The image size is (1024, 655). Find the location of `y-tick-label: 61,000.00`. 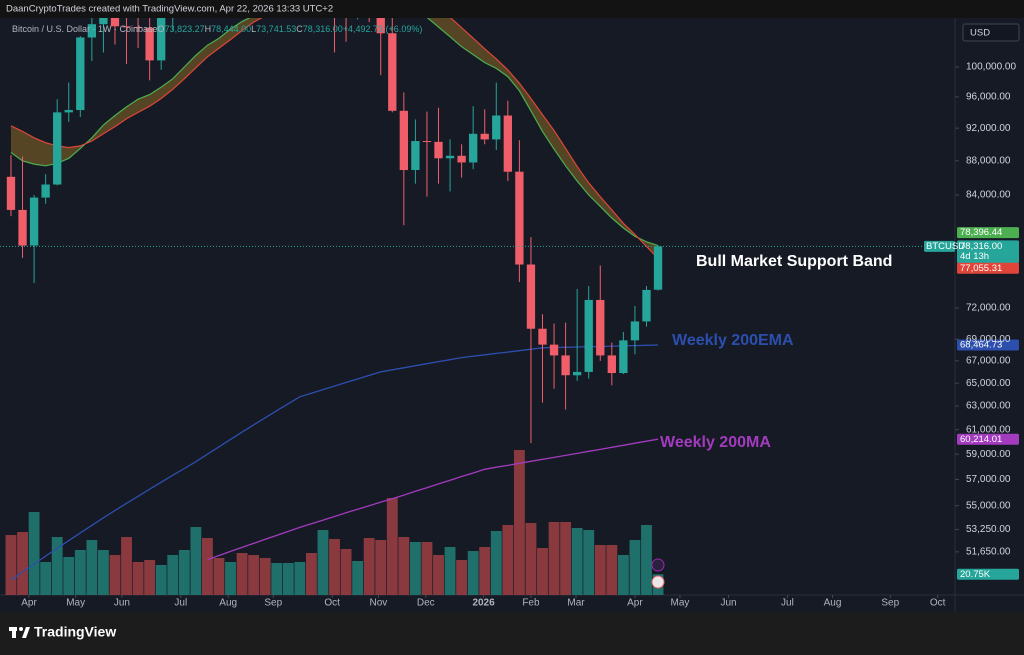

y-tick-label: 61,000.00 is located at coordinates (988, 429).